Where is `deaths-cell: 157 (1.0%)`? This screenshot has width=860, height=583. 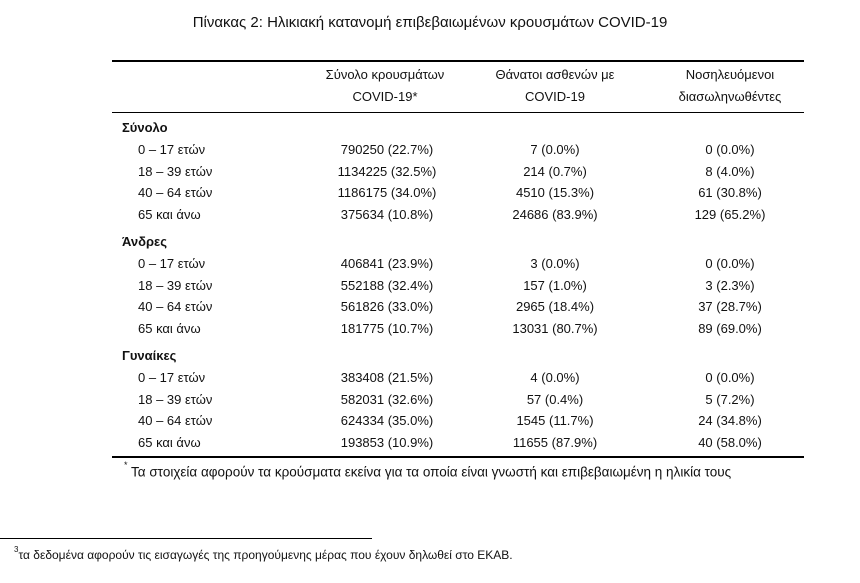
deaths-cell: 157 (1.0%) is located at coordinates (555, 285).